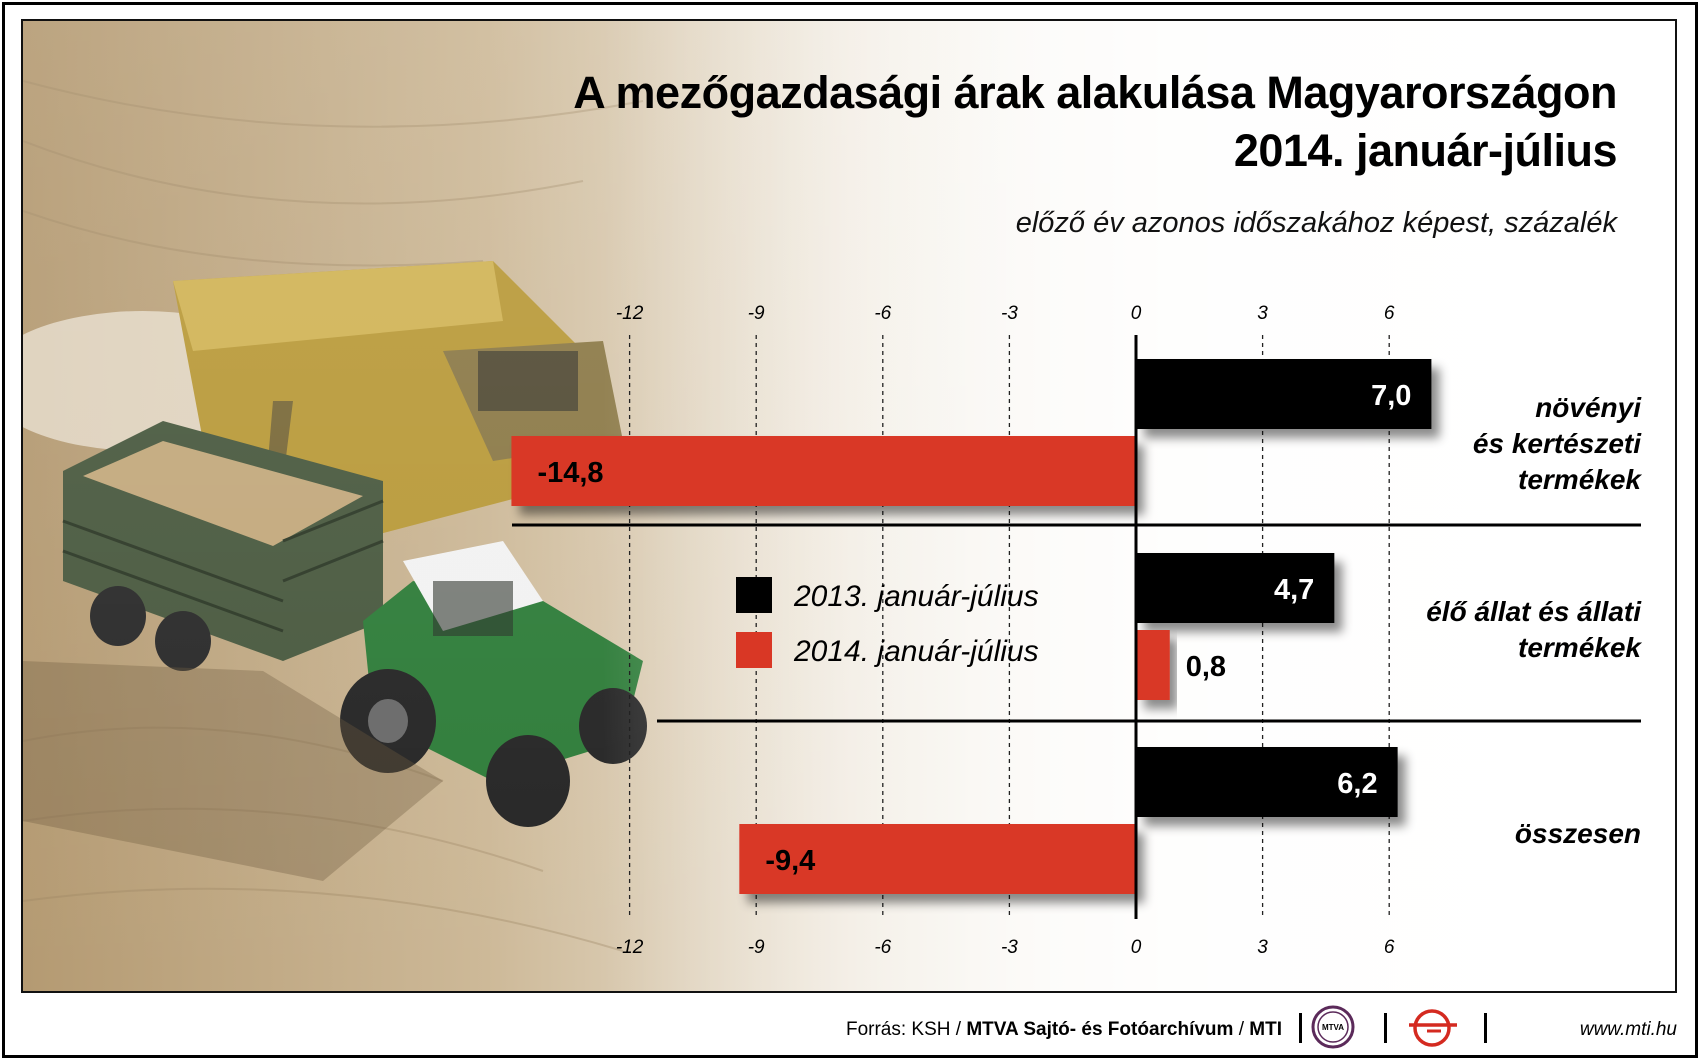  I want to click on data-label: 4,7, so click(1294, 590).